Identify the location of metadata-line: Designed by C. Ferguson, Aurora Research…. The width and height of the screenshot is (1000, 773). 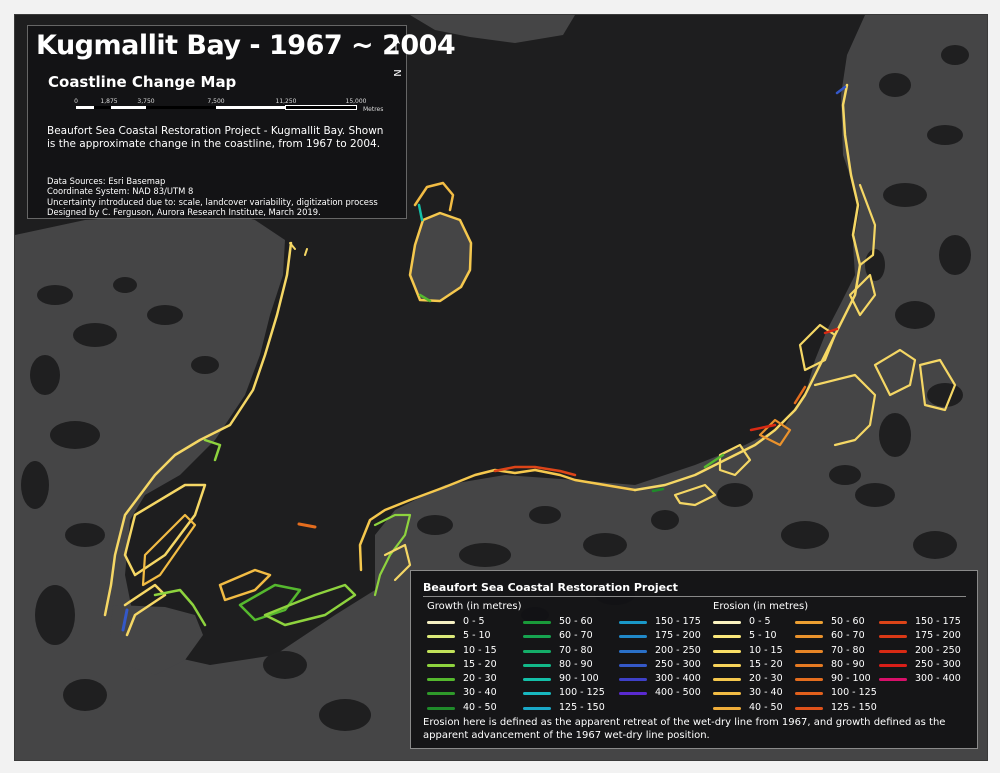
(184, 212).